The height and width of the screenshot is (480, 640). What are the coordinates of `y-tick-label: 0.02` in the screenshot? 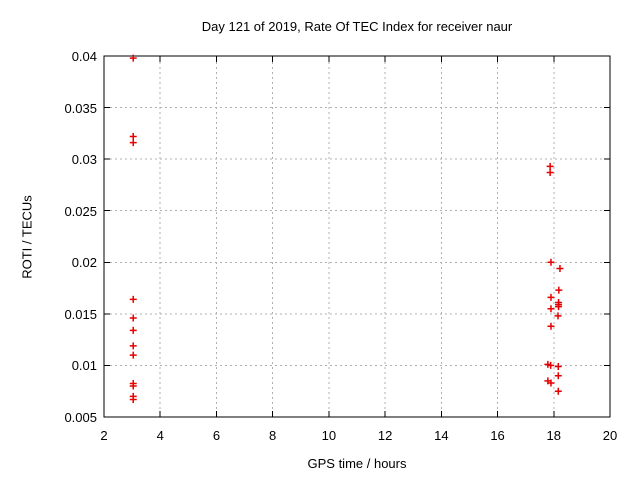 It's located at (84, 263).